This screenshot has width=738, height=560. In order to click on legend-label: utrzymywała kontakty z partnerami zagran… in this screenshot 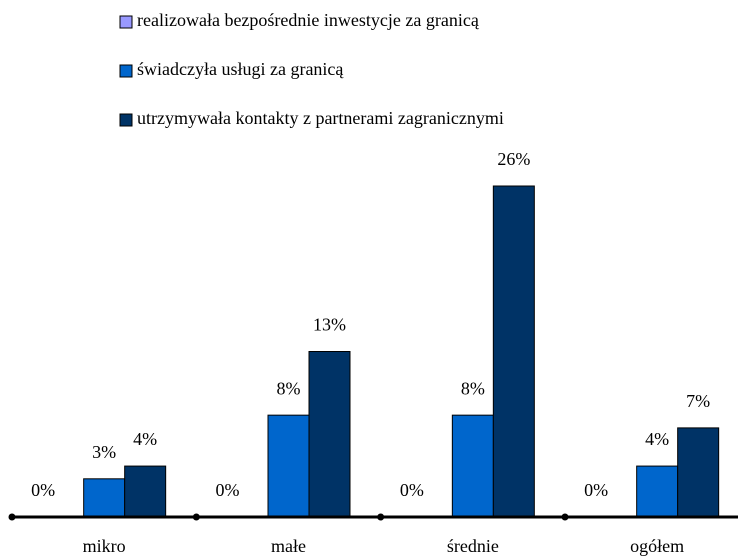, I will do `click(320, 118)`.